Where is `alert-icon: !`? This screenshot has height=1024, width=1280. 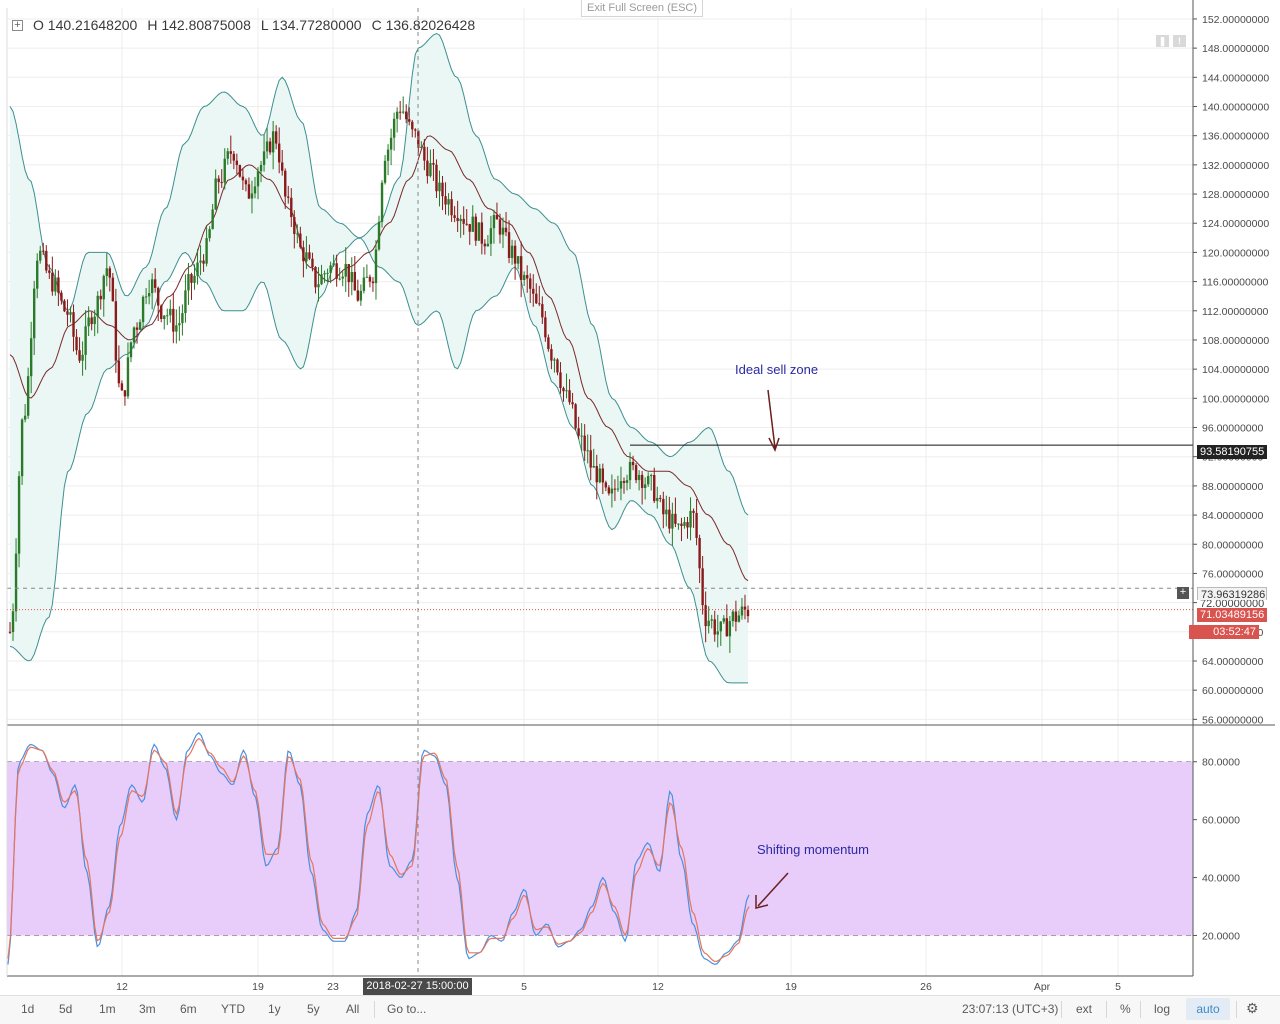
alert-icon: ! is located at coordinates (1179, 41).